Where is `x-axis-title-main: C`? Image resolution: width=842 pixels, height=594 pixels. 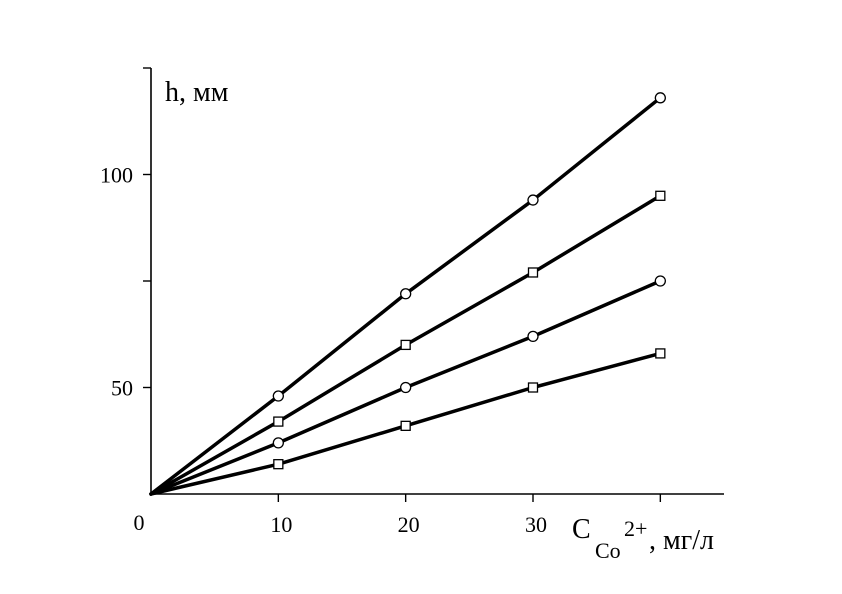 x-axis-title-main: C is located at coordinates (581, 529).